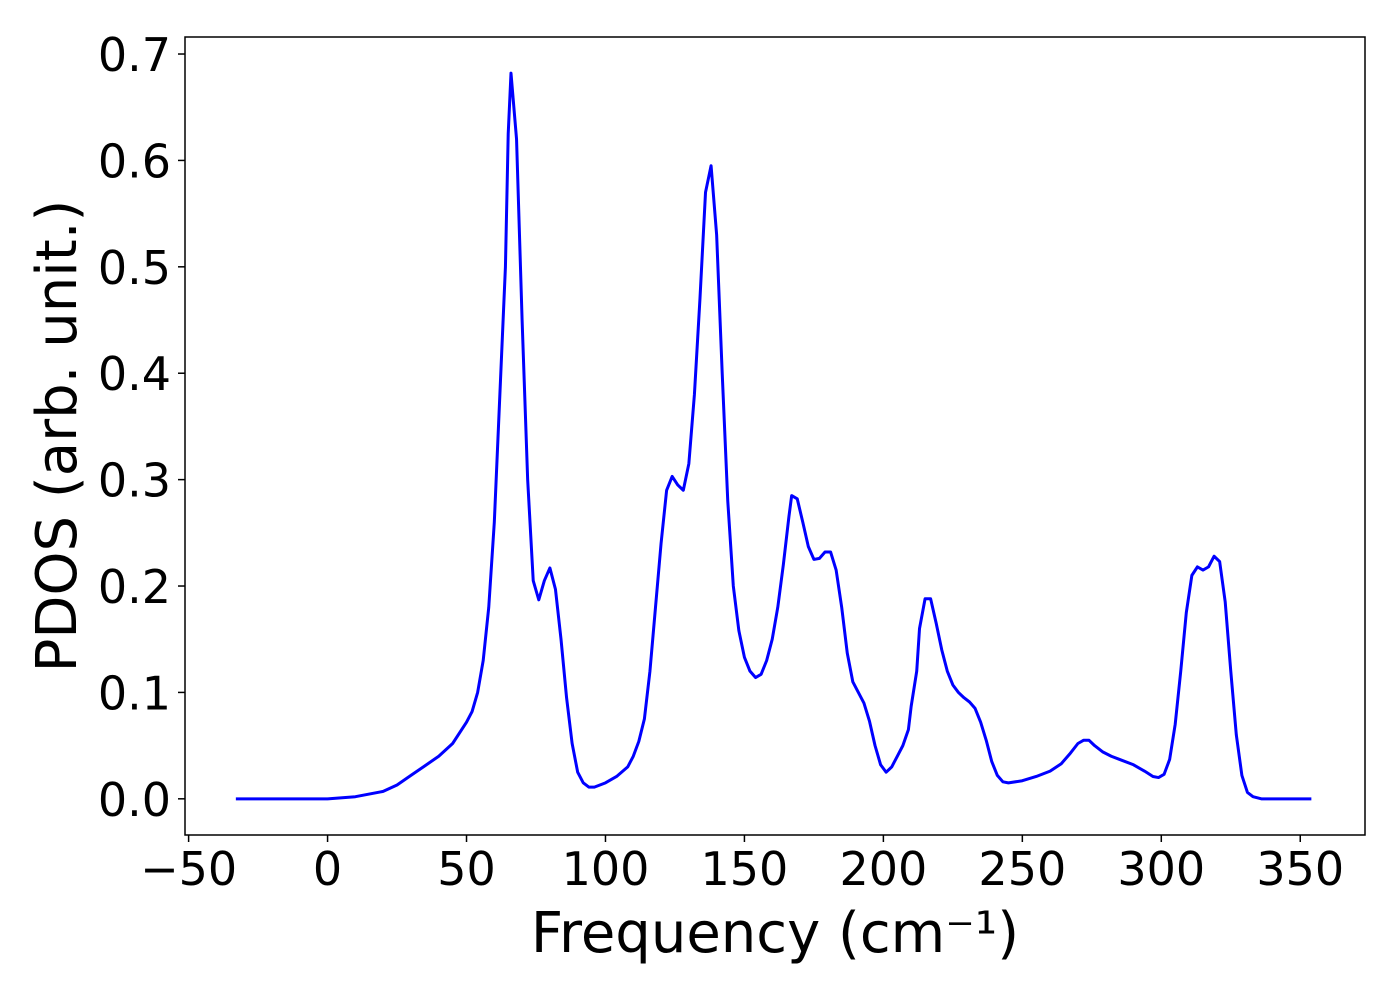 This screenshot has width=1400, height=1000. What do you see at coordinates (134, 587) in the screenshot?
I see `y-tick-label: 0.2` at bounding box center [134, 587].